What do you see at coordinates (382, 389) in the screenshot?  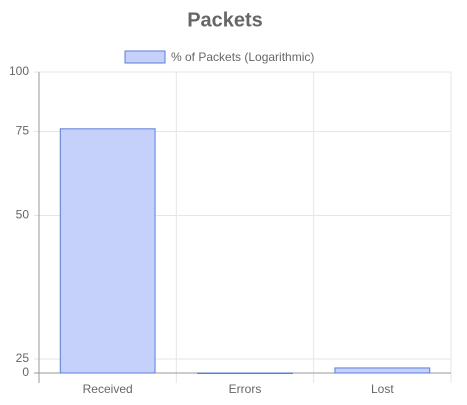 I see `x-tick-label: Lost` at bounding box center [382, 389].